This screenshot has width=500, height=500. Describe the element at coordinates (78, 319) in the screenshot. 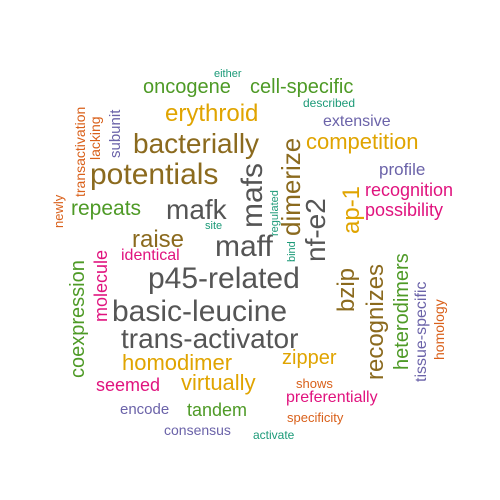

I see `word-coexpression: coexpression` at that location.